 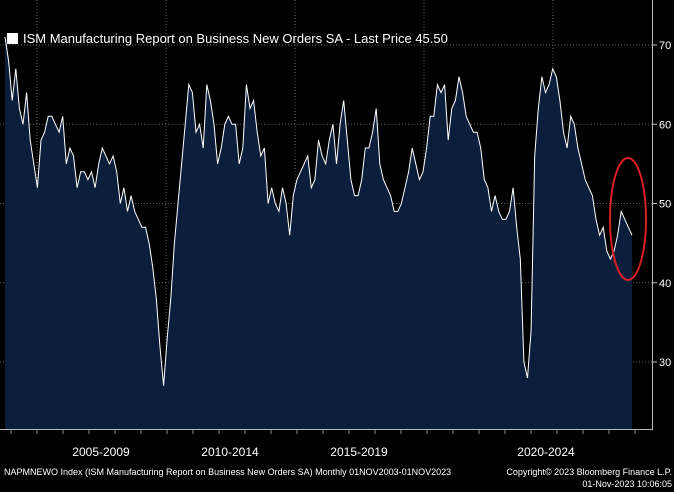 I want to click on x-axis-ticks: 2005-2009 2010-2014 2015-2019 2020-2024, so click(x=323, y=444).